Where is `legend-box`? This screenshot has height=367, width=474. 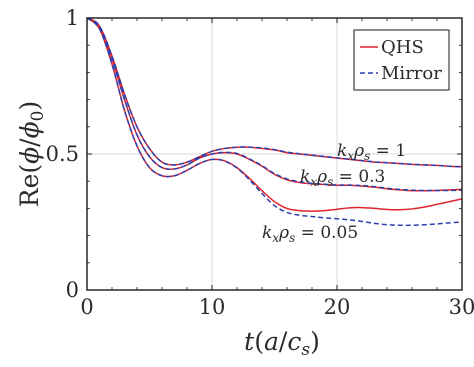 legend-box is located at coordinates (401, 60).